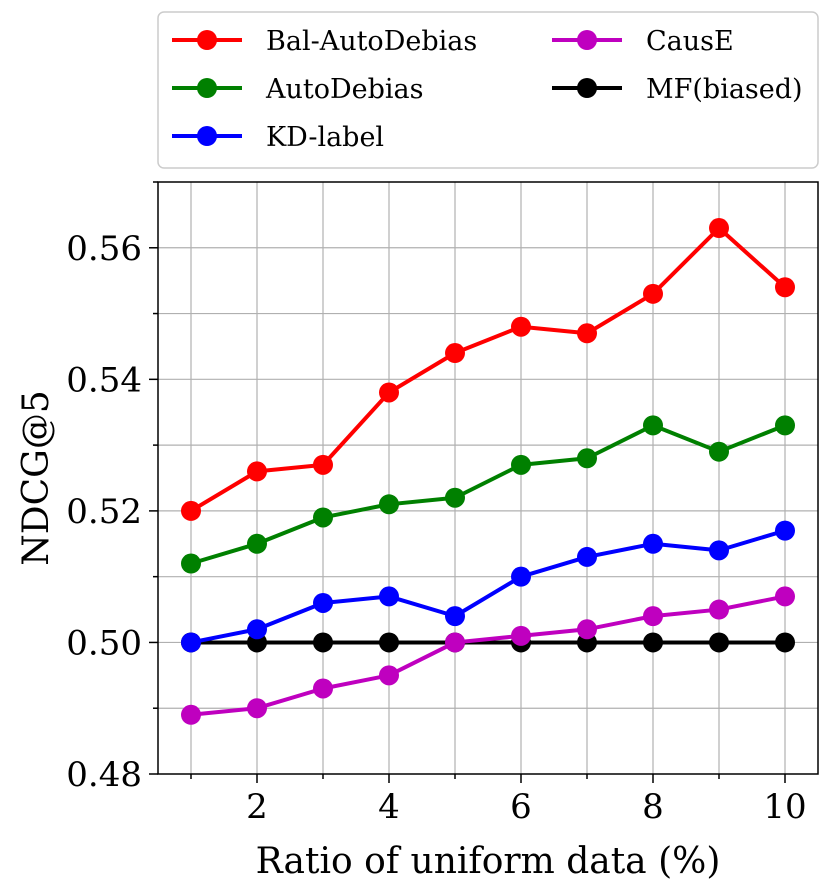 Image resolution: width=830 pixels, height=896 pixels. I want to click on legend-item: AutoDebias, so click(298, 89).